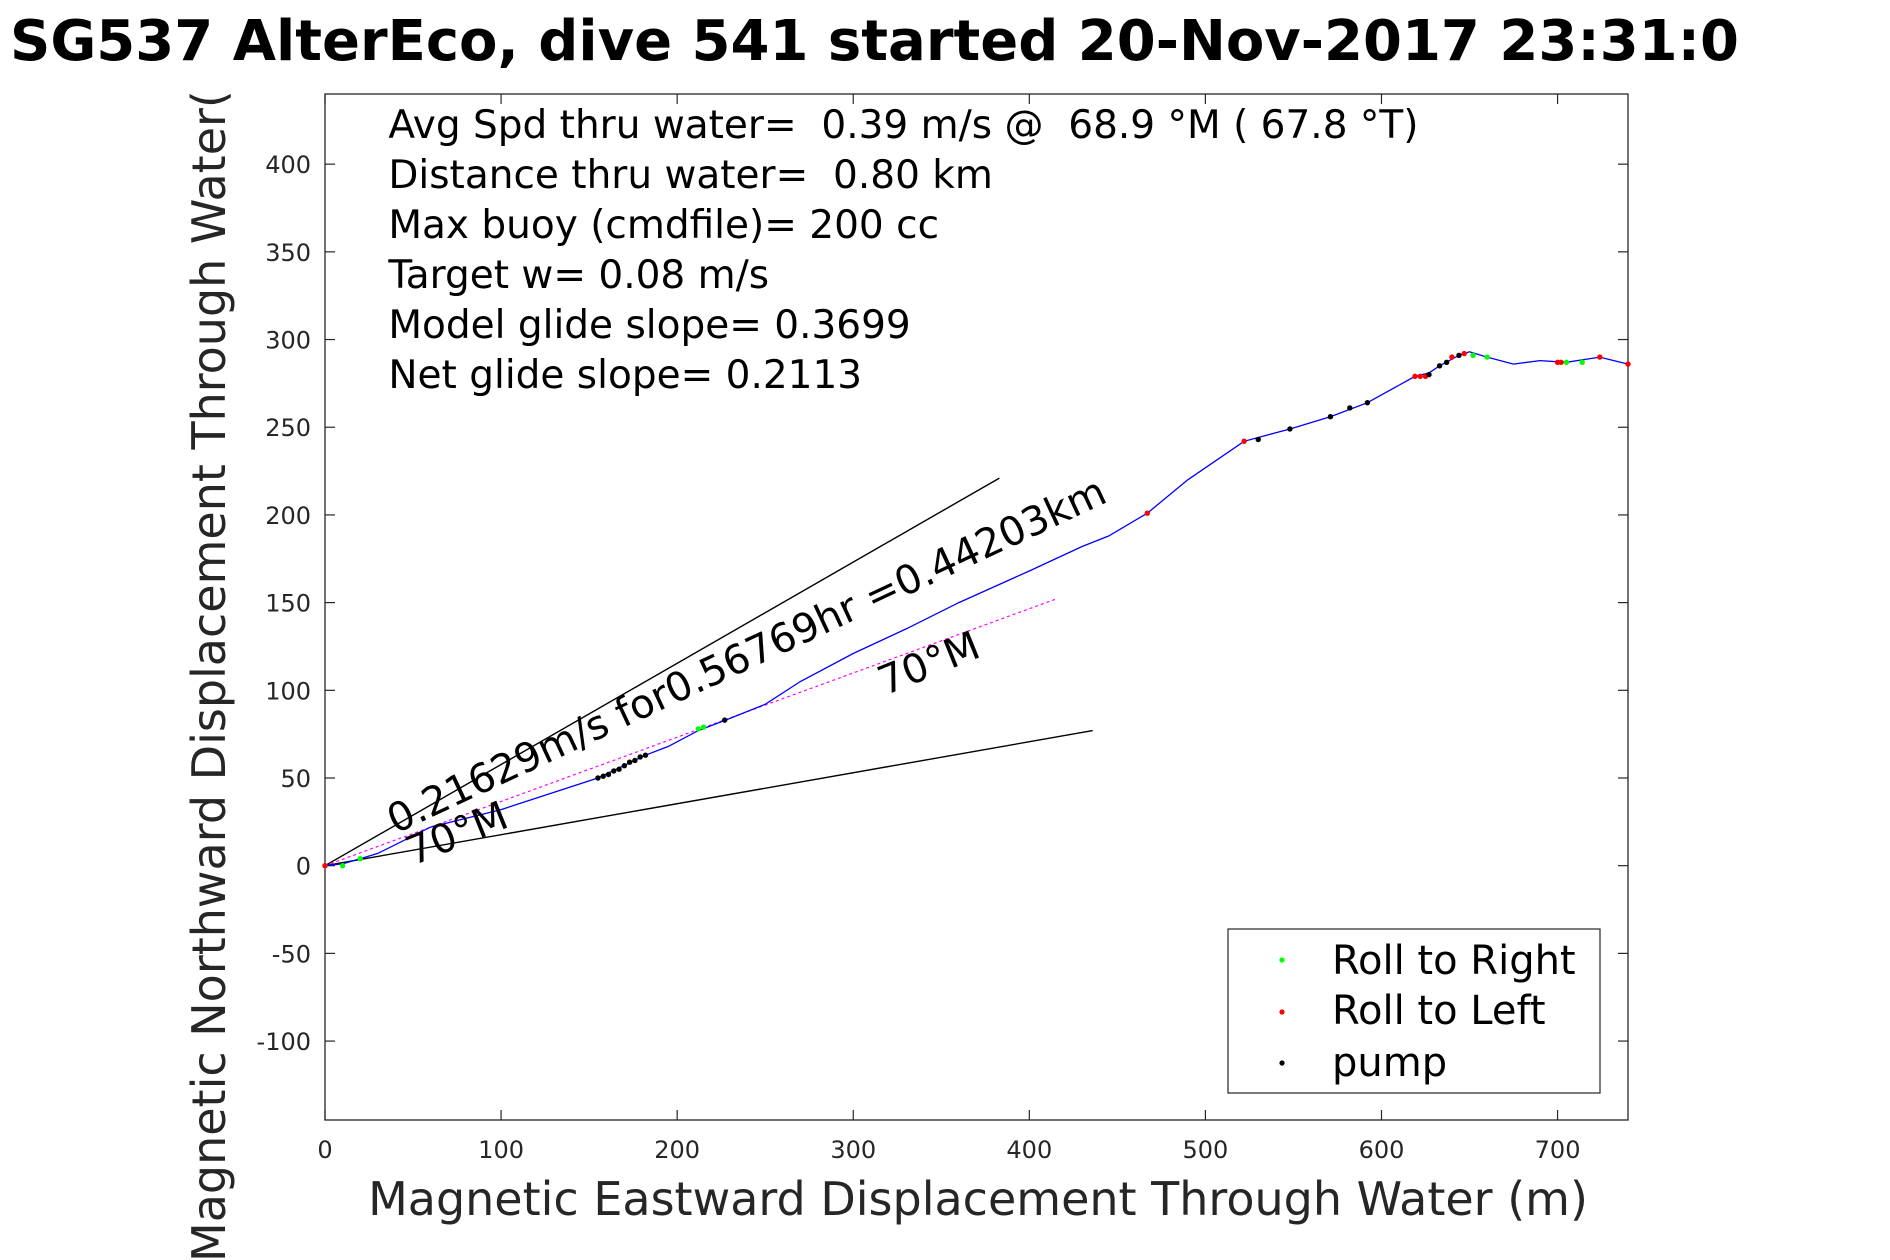 The height and width of the screenshot is (1260, 1890). What do you see at coordinates (1029, 1150) in the screenshot?
I see `x-tick-label: 400` at bounding box center [1029, 1150].